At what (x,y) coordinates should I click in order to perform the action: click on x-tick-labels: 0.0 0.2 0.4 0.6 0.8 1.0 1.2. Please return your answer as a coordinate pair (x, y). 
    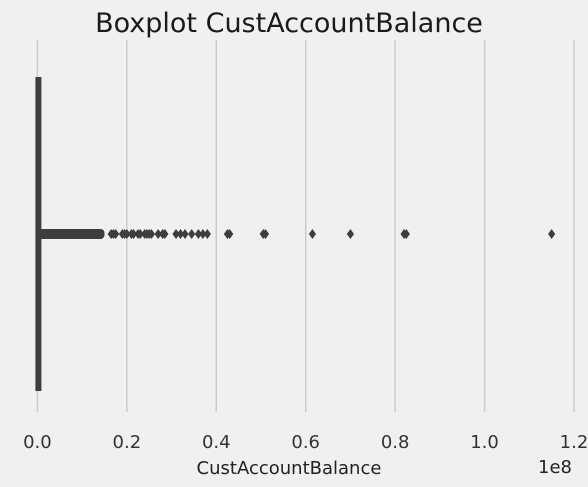
    Looking at the image, I should click on (305, 442).